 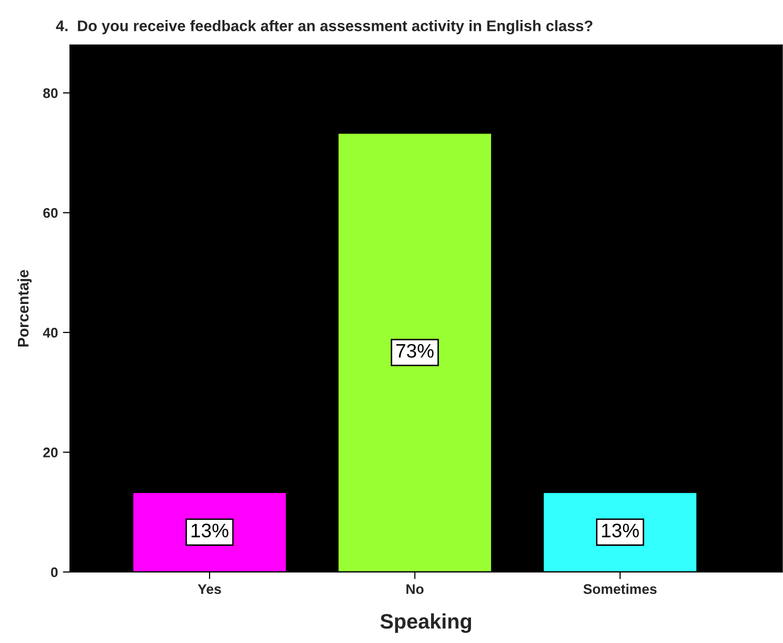 I want to click on y-tick-label: 0, so click(x=54, y=572).